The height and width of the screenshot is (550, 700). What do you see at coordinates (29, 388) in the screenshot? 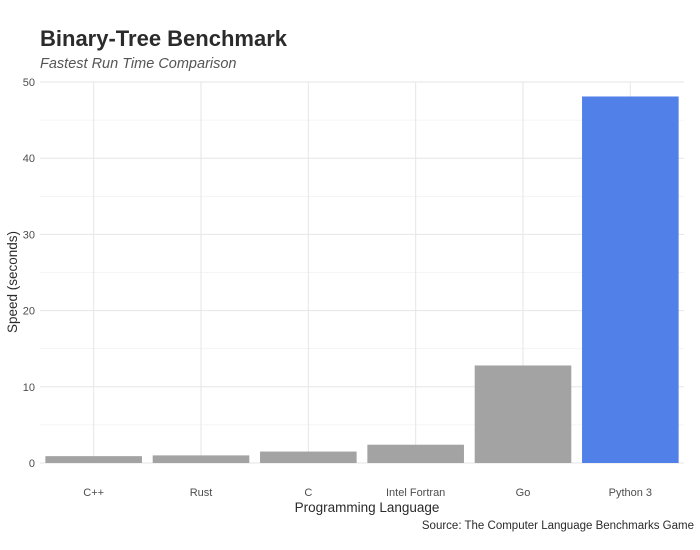
I see `y-tick-label: 10` at bounding box center [29, 388].